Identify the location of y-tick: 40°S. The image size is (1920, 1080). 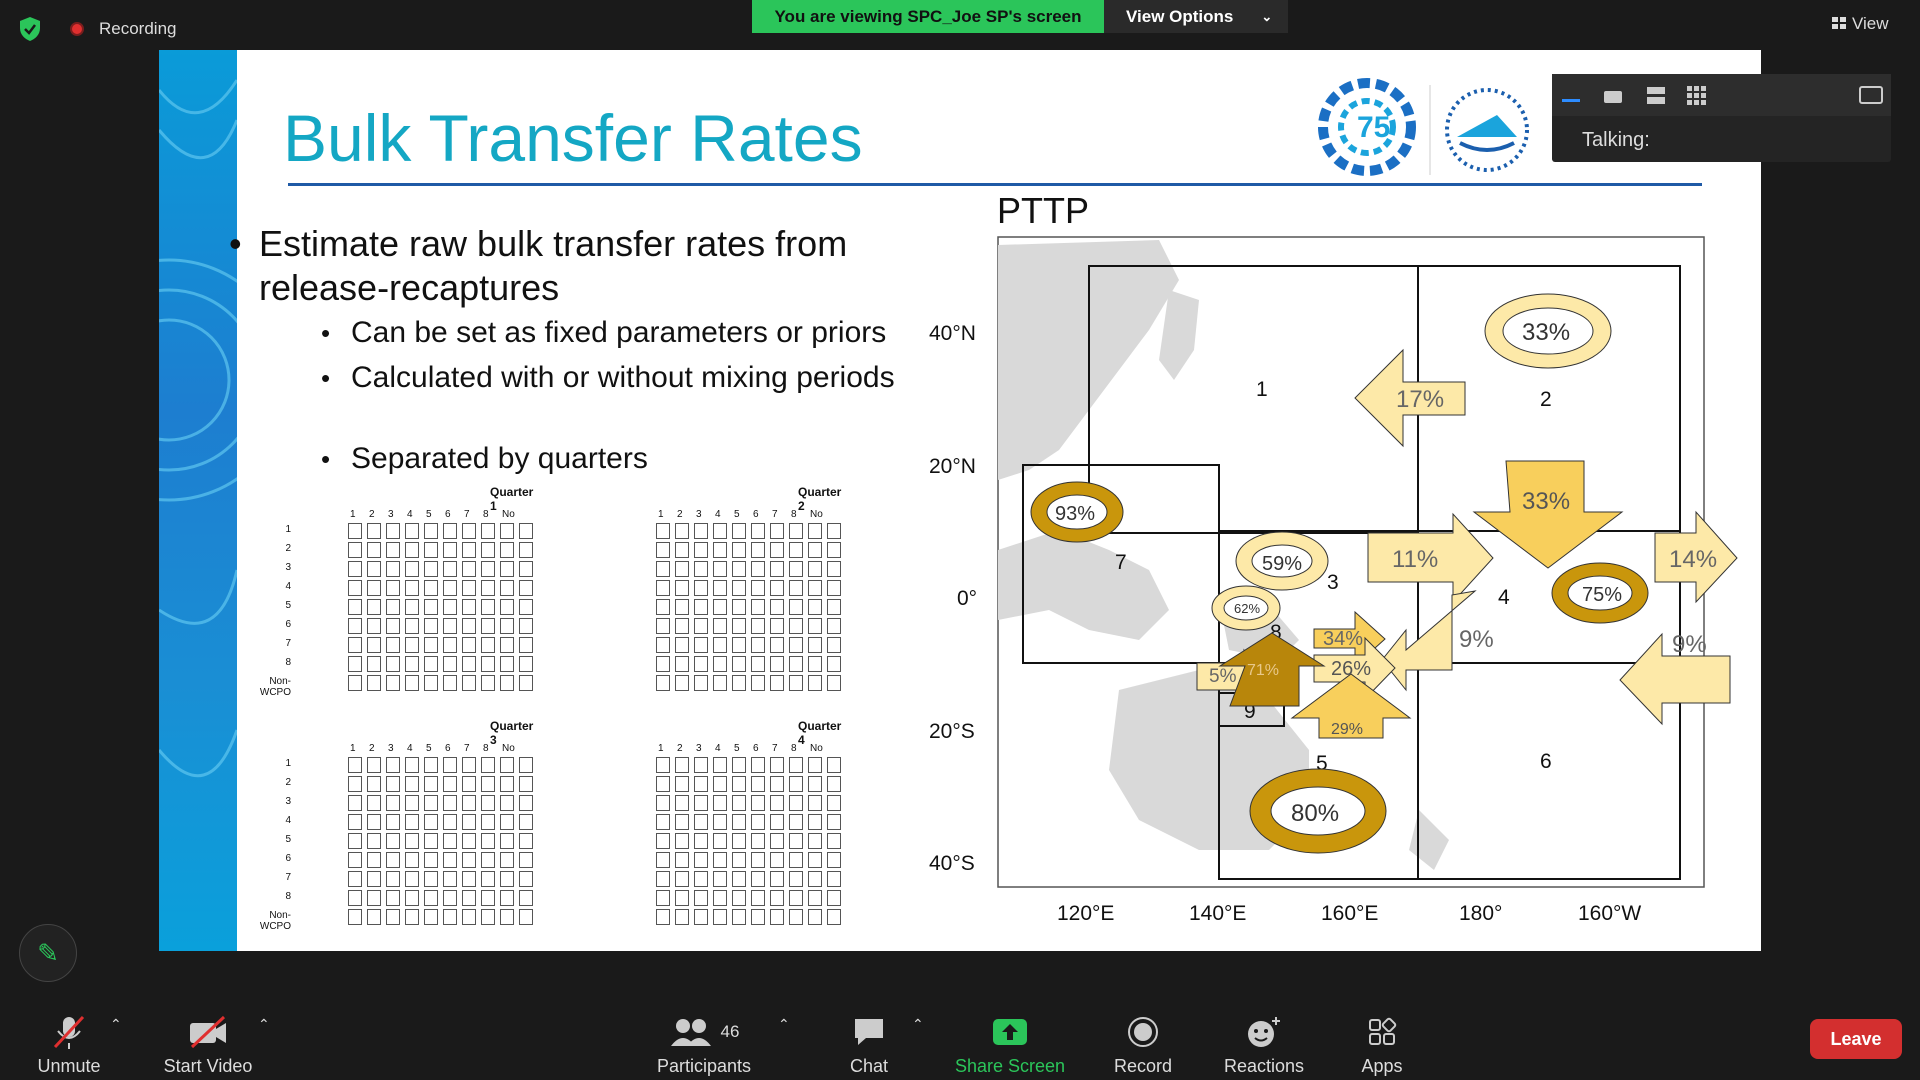
(952, 863).